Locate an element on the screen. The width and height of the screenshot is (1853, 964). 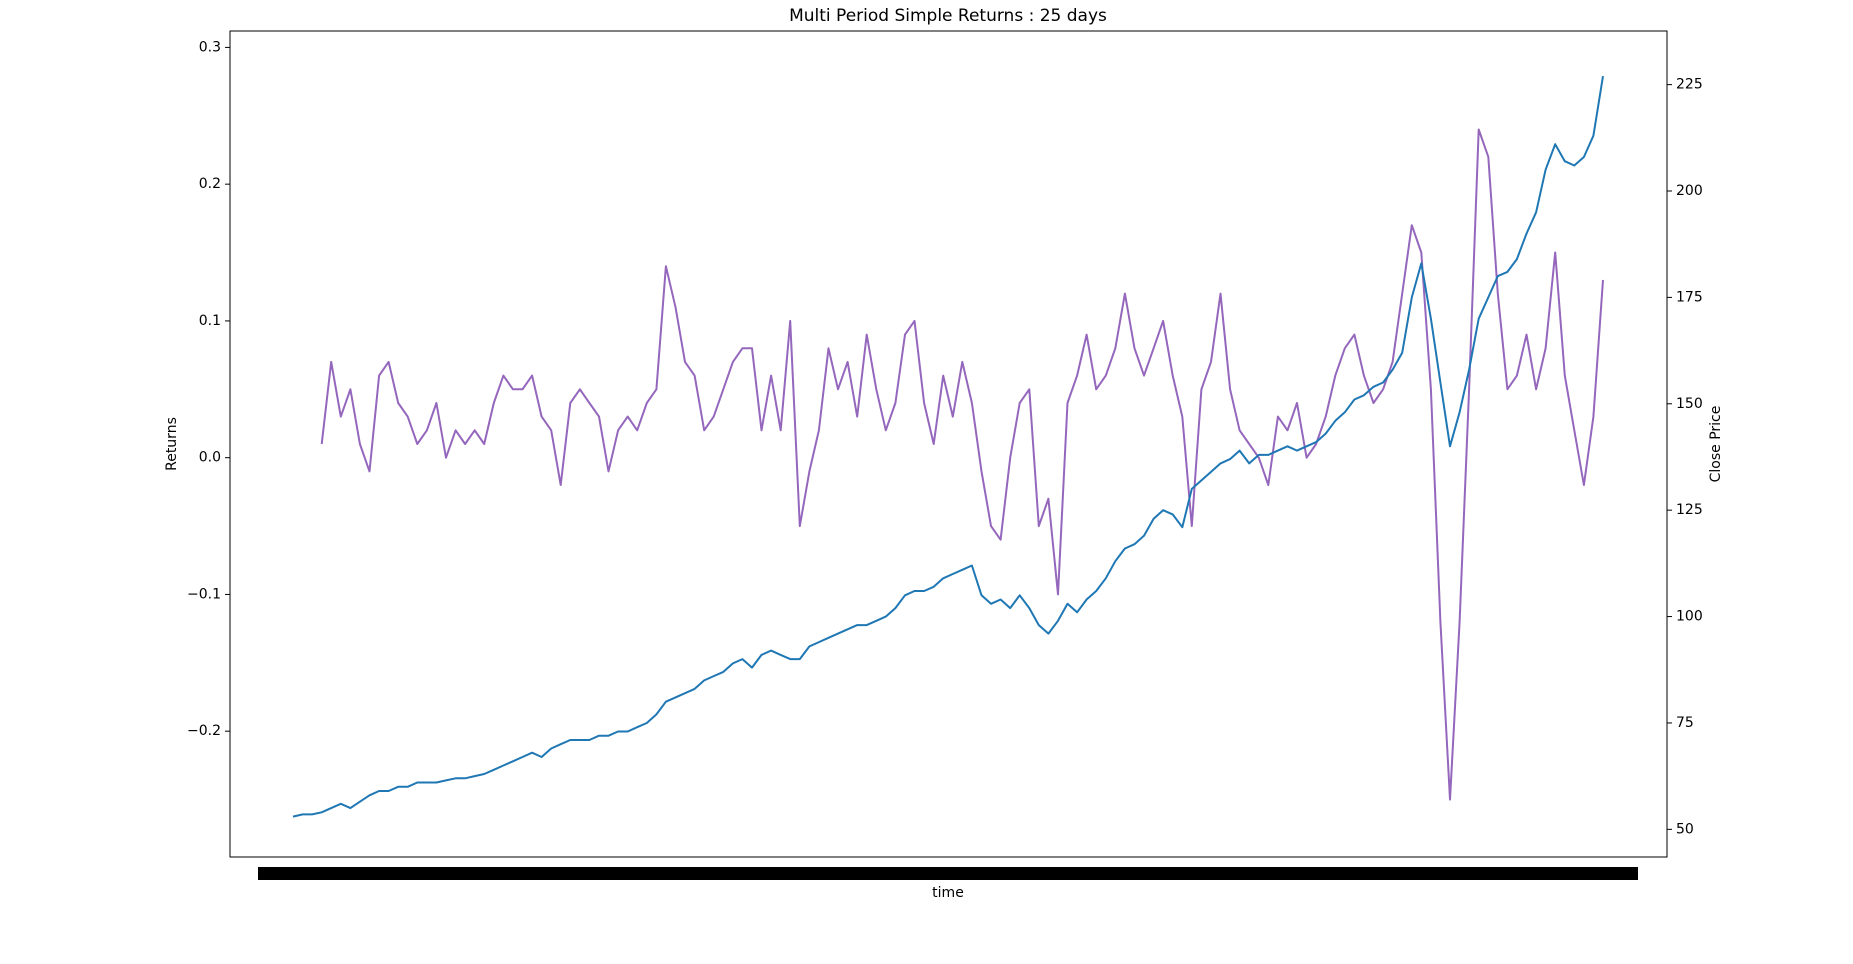
y2-tick-label: 125 is located at coordinates (1689, 510).